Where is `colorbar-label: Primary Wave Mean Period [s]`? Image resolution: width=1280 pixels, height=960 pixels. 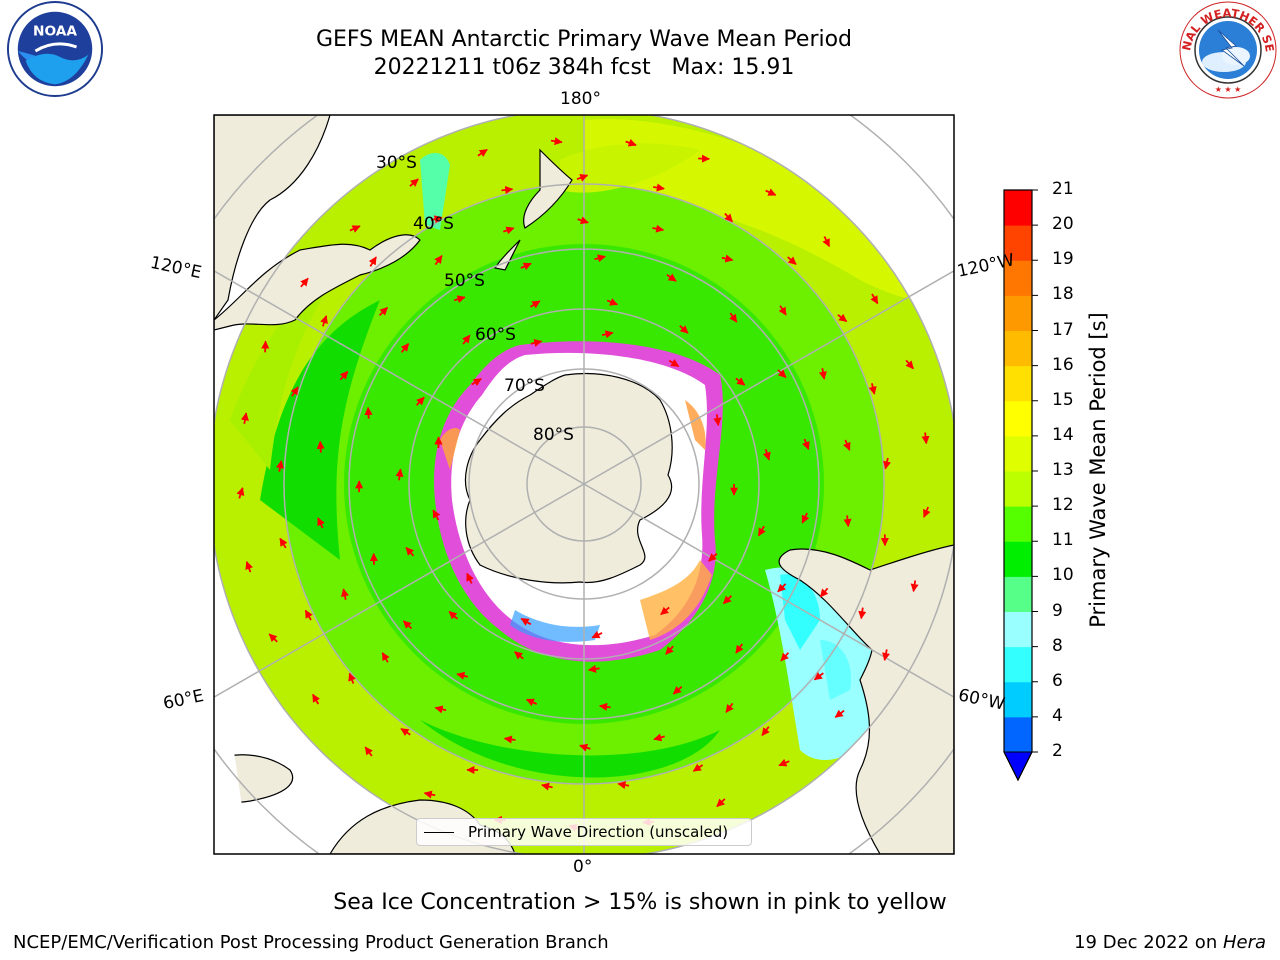 colorbar-label: Primary Wave Mean Period [s] is located at coordinates (1098, 470).